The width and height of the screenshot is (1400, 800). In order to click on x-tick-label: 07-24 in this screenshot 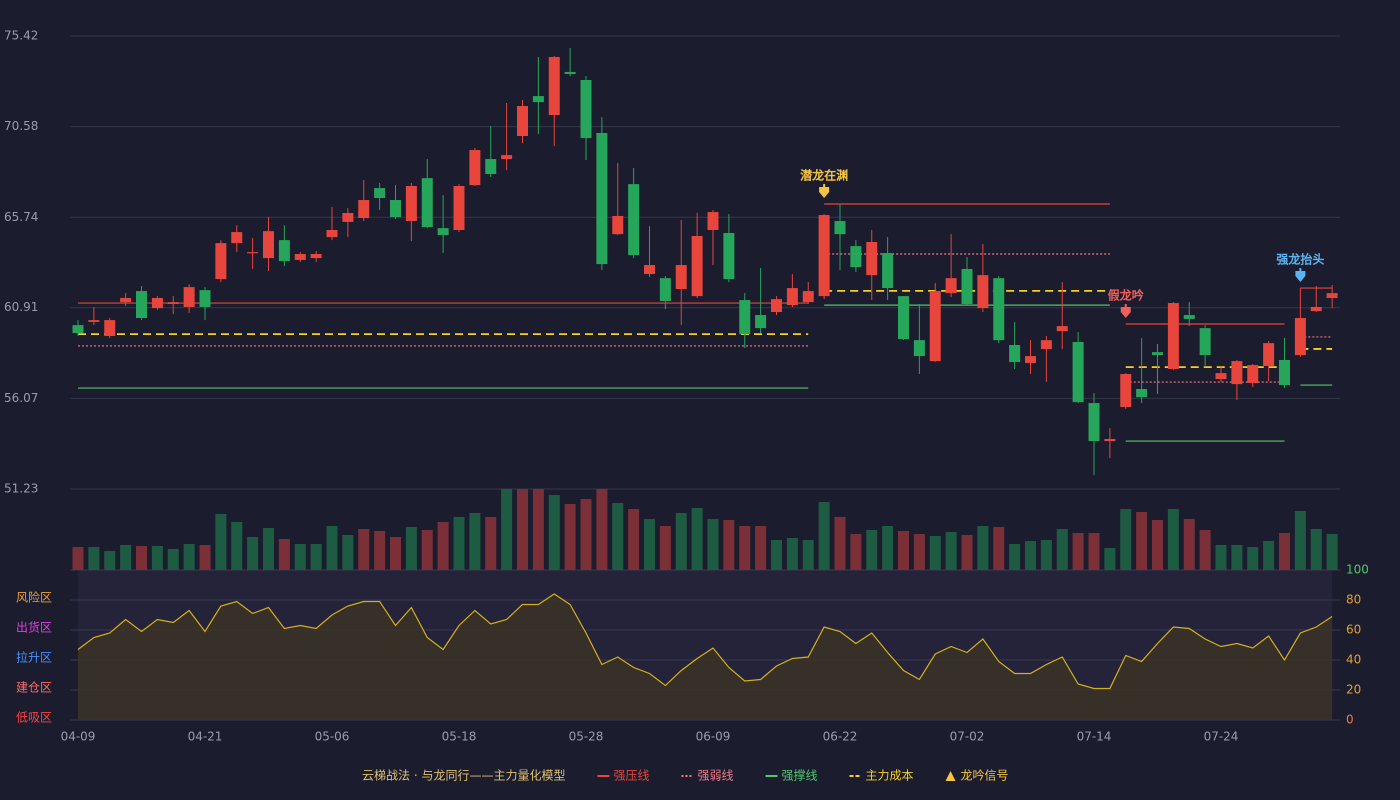, I will do `click(1221, 737)`.